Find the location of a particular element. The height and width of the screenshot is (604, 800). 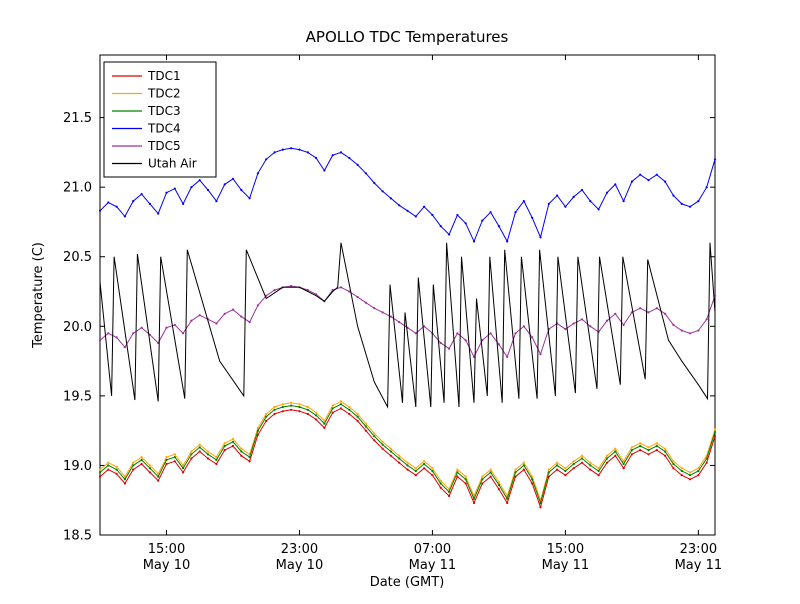

series-line-tdc1 is located at coordinates (407, 458).